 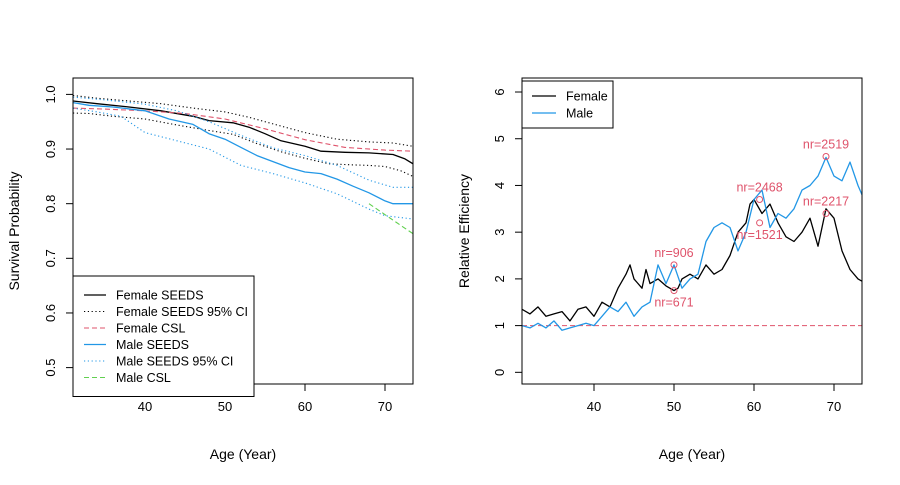 I want to click on legend-label: Male, so click(x=579, y=114).